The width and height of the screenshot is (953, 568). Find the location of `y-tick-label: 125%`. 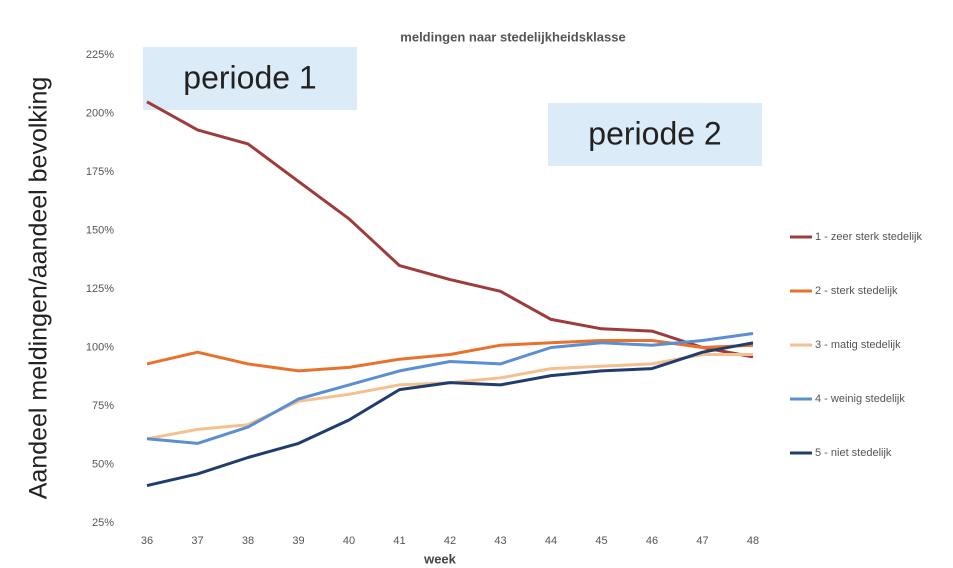

y-tick-label: 125% is located at coordinates (100, 289).